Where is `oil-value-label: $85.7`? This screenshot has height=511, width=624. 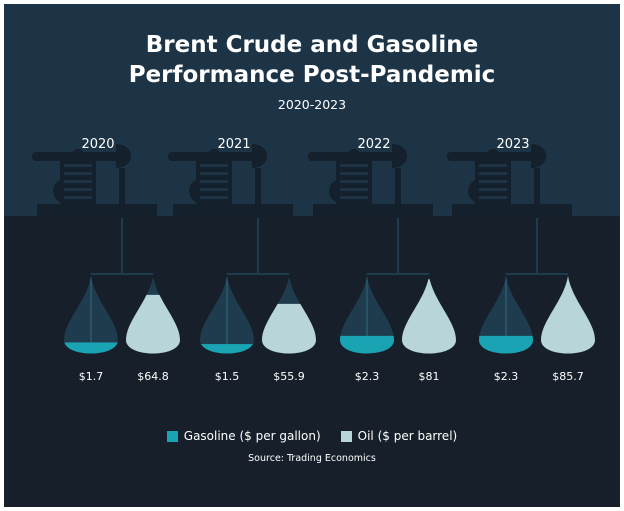 oil-value-label: $85.7 is located at coordinates (568, 376).